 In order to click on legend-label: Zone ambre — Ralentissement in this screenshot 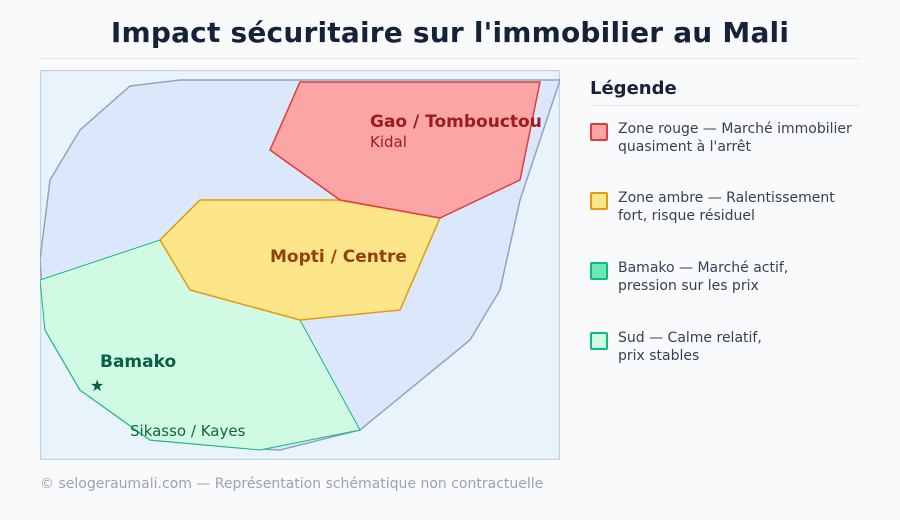, I will do `click(726, 198)`.